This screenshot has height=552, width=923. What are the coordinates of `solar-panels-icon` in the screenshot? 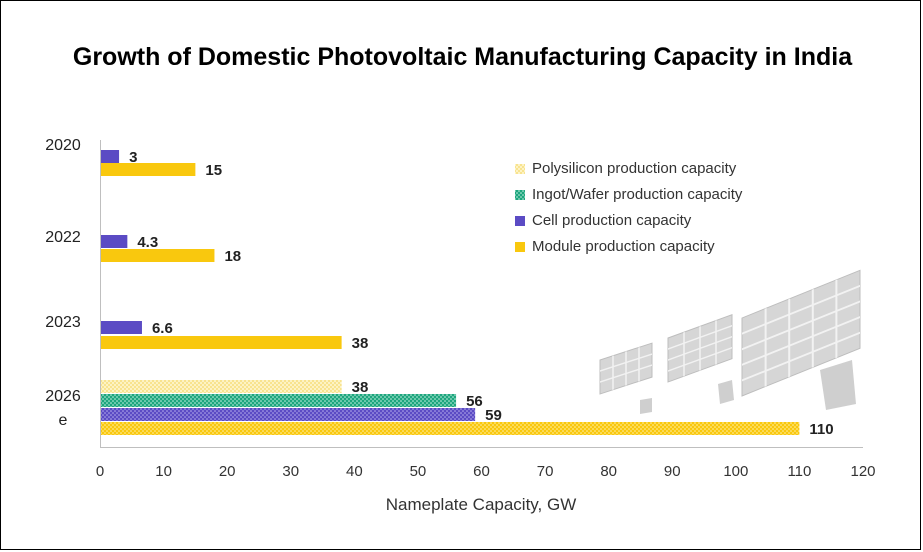 It's located at (730, 341).